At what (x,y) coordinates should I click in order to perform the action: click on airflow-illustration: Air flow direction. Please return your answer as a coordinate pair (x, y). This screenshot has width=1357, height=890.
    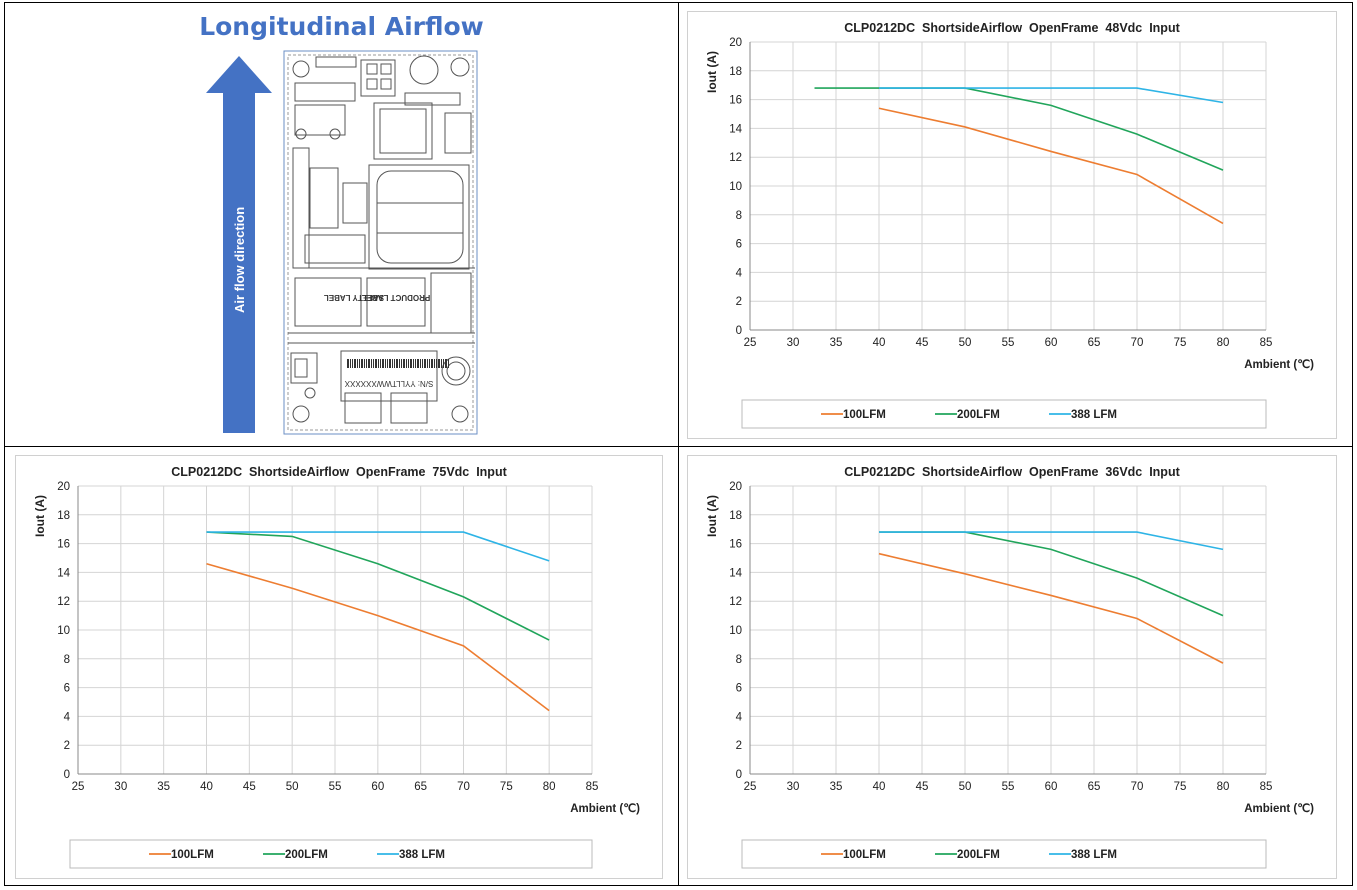
    Looking at the image, I should click on (342, 242).